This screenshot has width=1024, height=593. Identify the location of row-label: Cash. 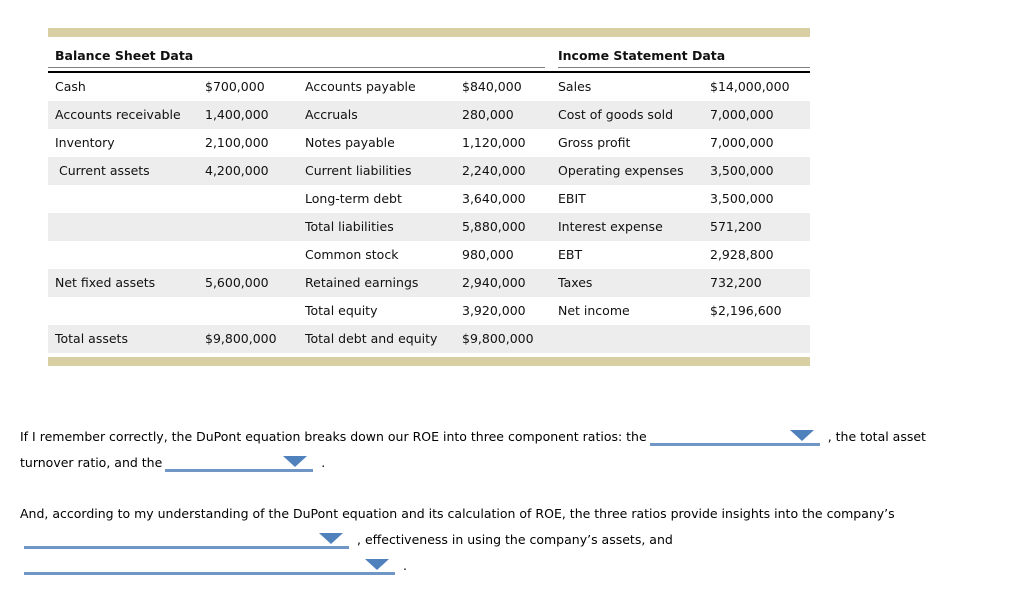
(70, 86).